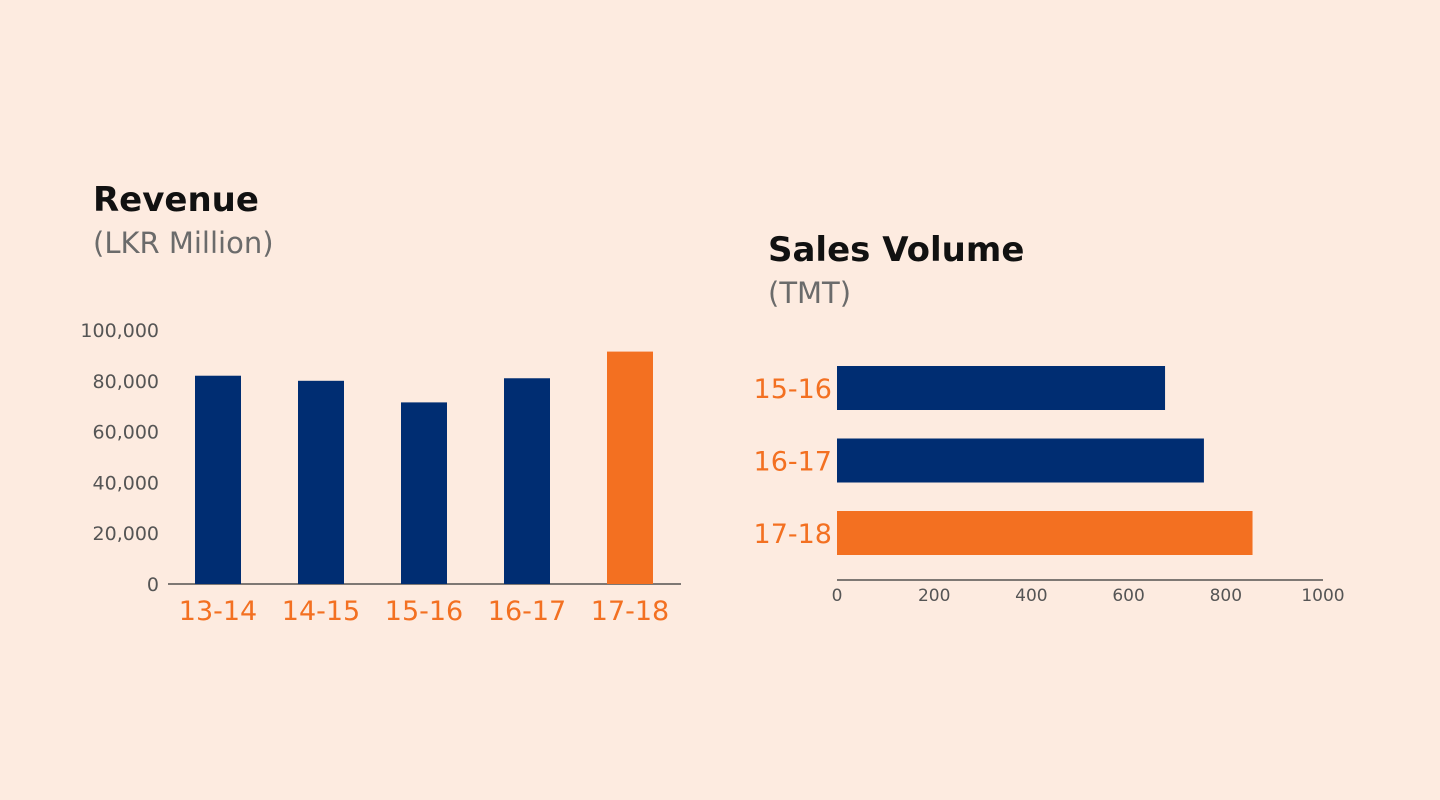  I want to click on revenue-y-tick-label: 80,000, so click(126, 382).